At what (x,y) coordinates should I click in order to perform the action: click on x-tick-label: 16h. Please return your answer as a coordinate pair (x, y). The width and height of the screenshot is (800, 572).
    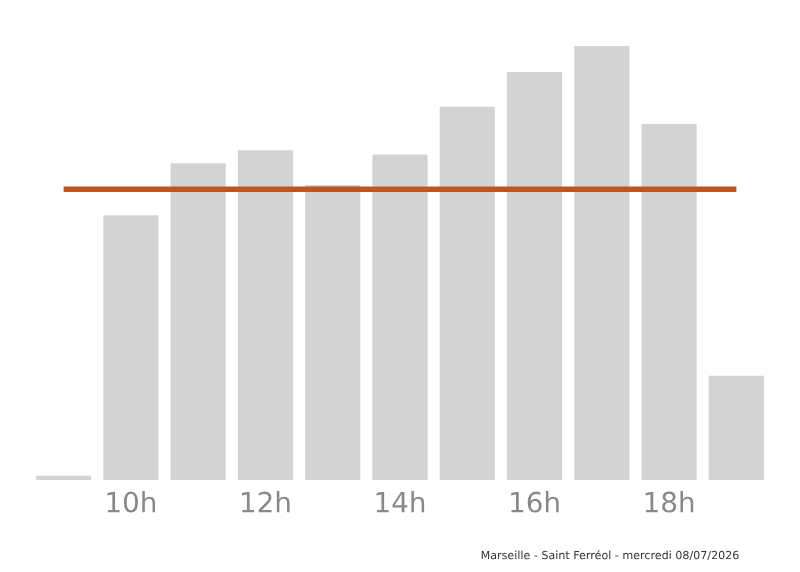
    Looking at the image, I should click on (535, 502).